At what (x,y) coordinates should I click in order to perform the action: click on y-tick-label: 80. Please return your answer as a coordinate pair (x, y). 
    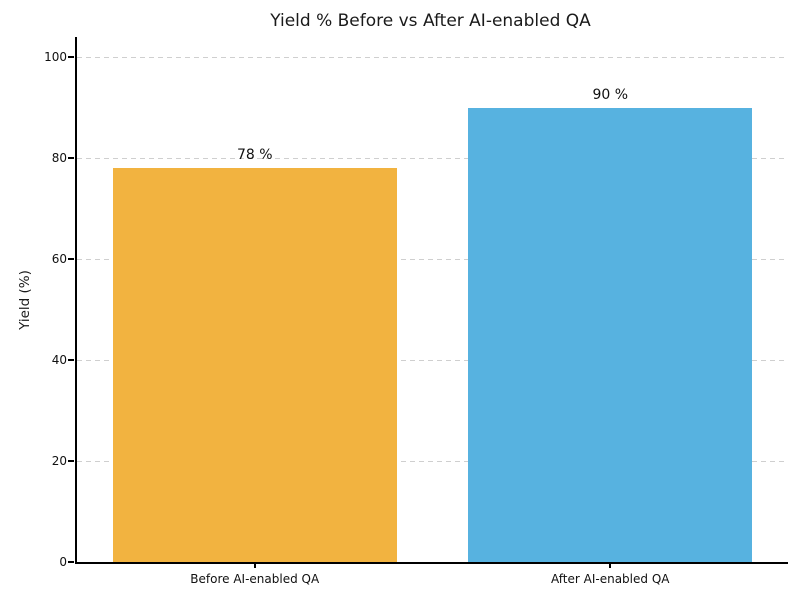
    Looking at the image, I should click on (59, 158).